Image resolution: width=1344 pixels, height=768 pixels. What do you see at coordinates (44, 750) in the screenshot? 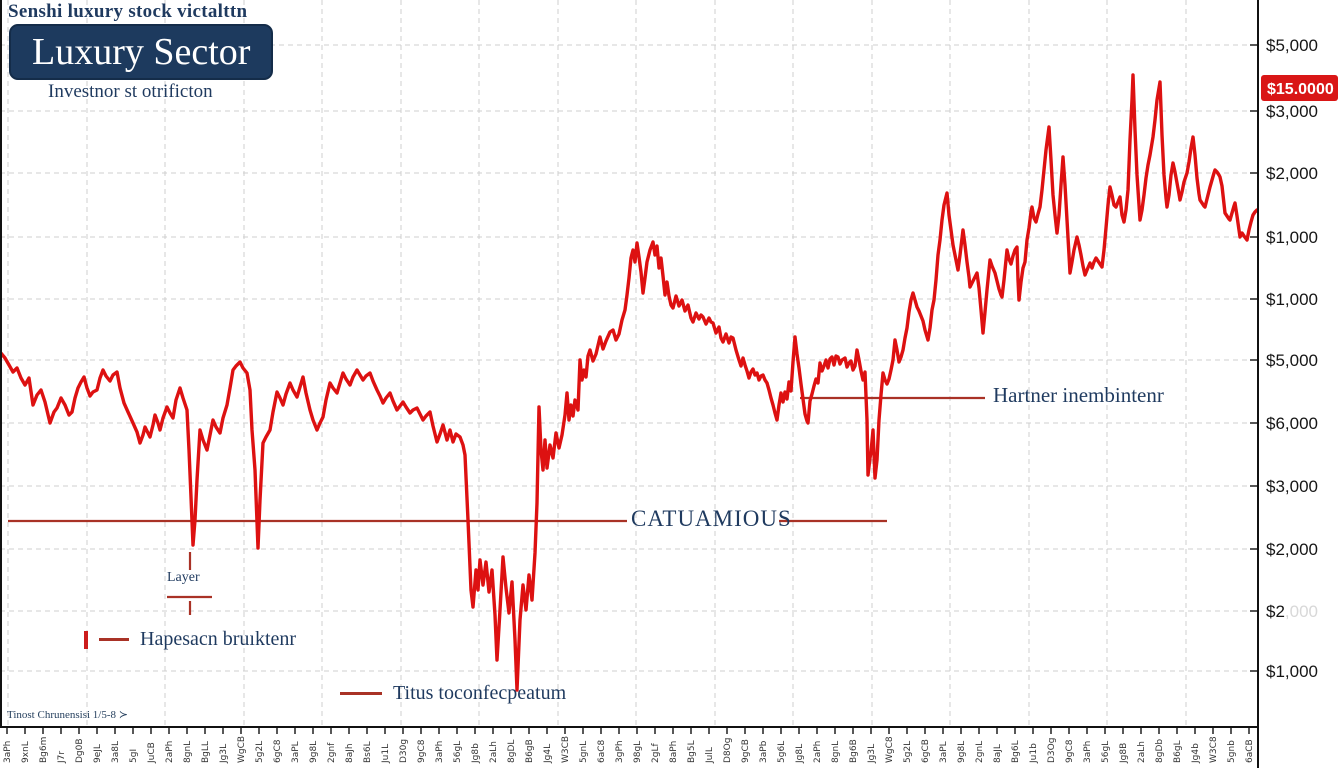
I see `x-axis-label: Bg6m` at bounding box center [44, 750].